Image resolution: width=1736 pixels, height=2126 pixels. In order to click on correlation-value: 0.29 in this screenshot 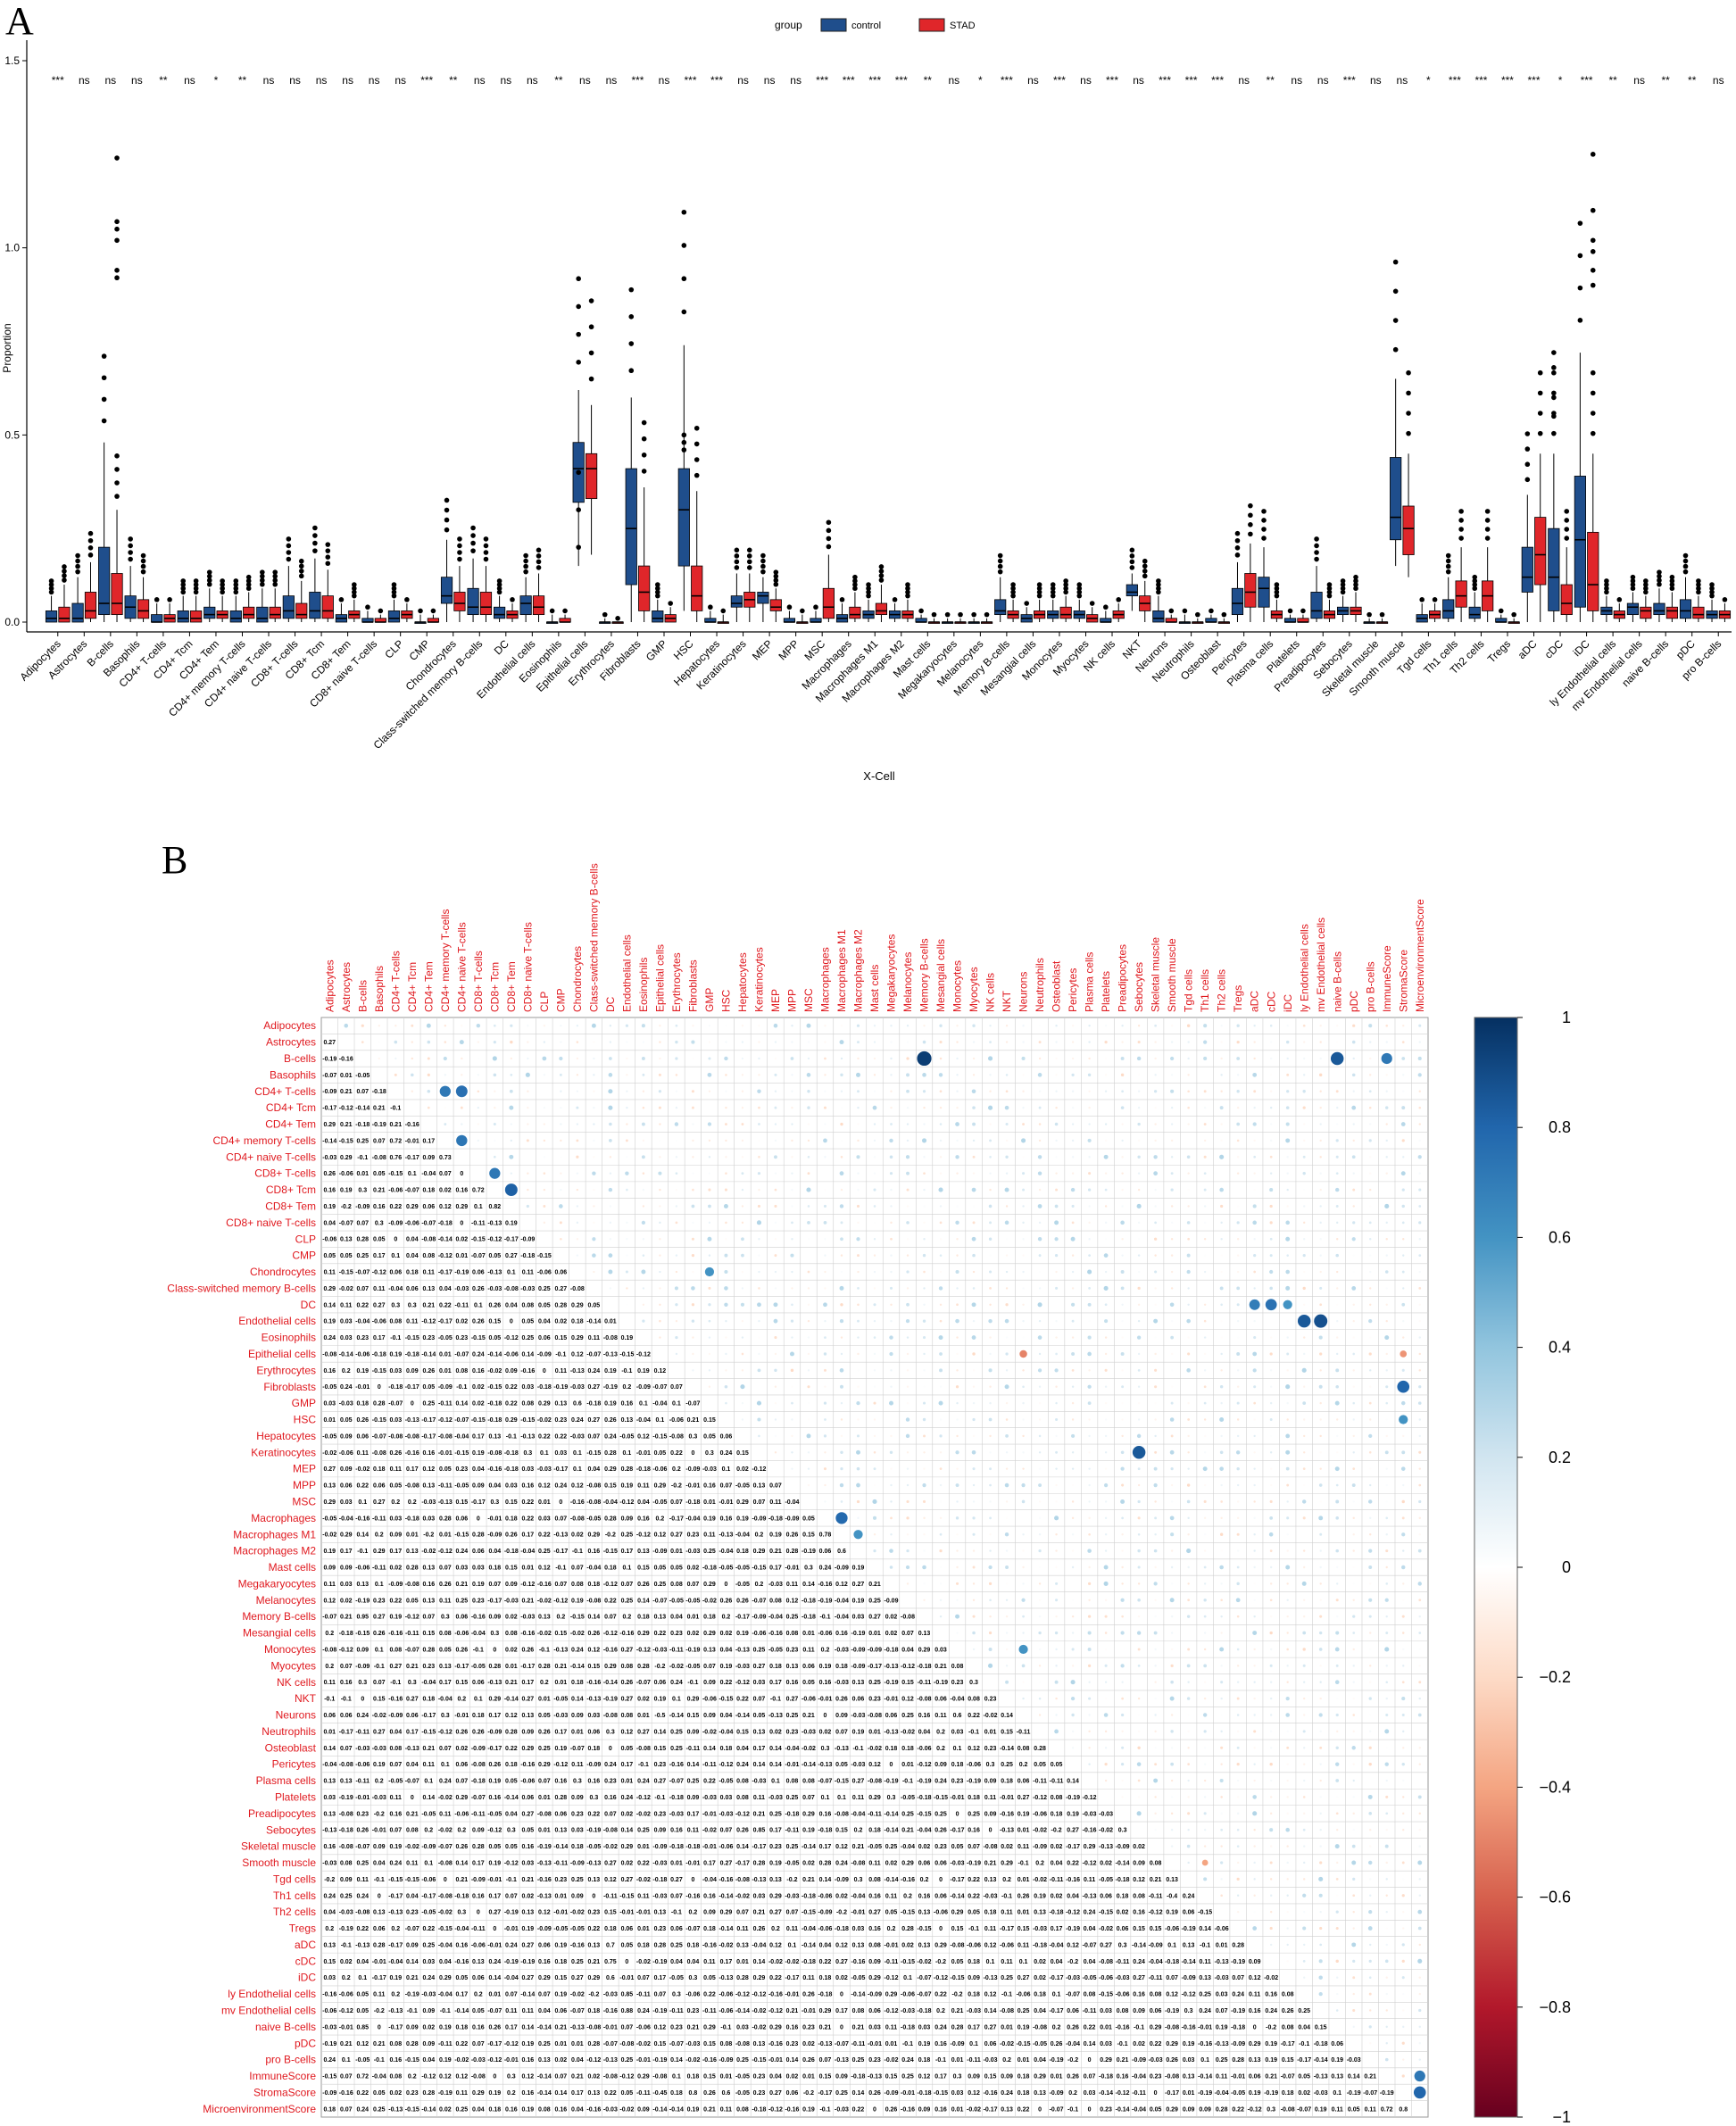, I will do `click(329, 1289)`.